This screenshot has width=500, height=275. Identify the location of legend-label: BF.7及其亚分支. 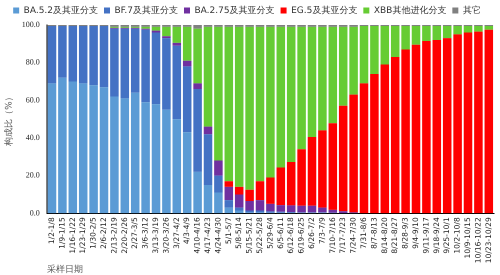
(146, 10).